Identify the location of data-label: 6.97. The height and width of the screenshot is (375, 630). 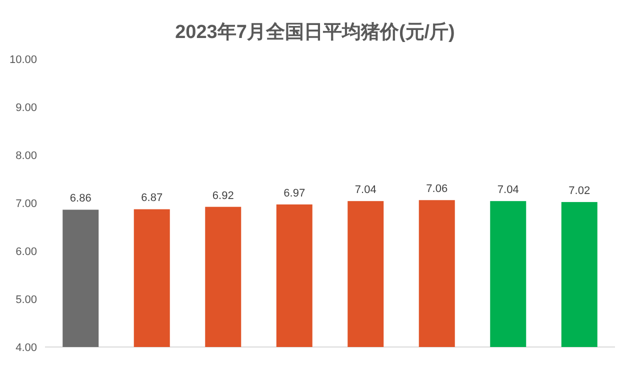
(295, 193).